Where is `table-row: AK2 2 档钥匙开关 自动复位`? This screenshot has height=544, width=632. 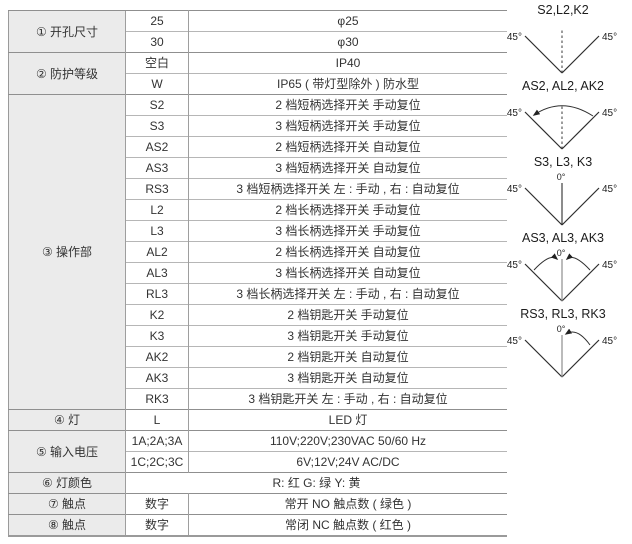
table-row: AK2 2 档钥匙开关 自动复位 is located at coordinates (258, 357).